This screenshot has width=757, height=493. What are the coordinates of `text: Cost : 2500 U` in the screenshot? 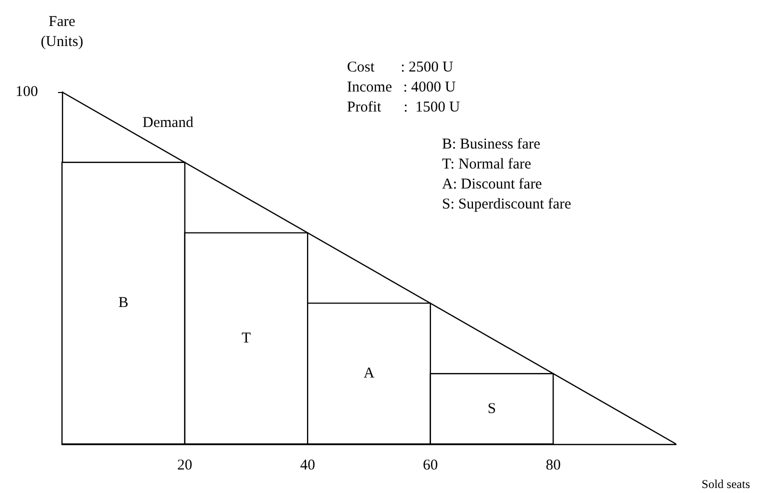 It's located at (400, 68).